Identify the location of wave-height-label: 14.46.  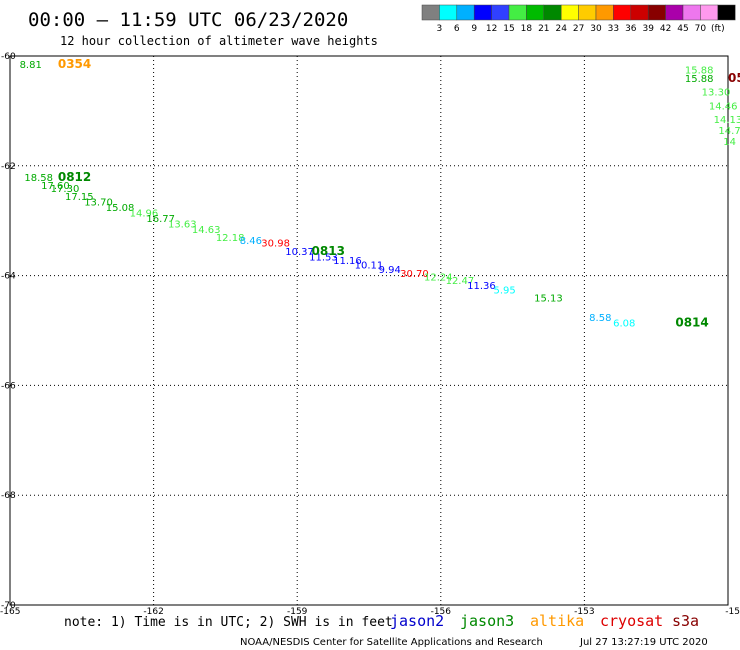
(723, 106).